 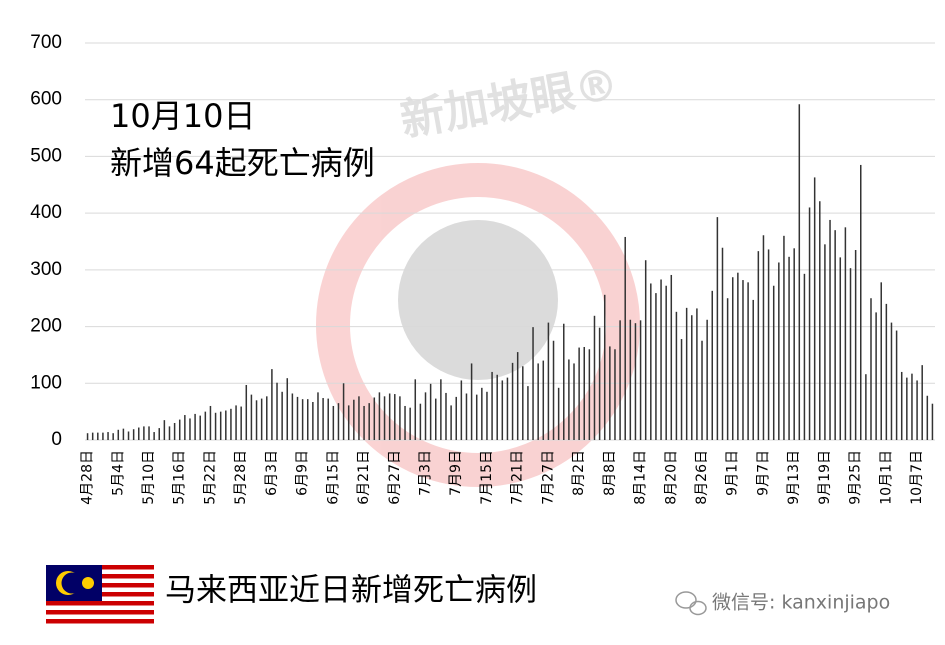 I want to click on y-tick-label: 400, so click(x=46, y=212).